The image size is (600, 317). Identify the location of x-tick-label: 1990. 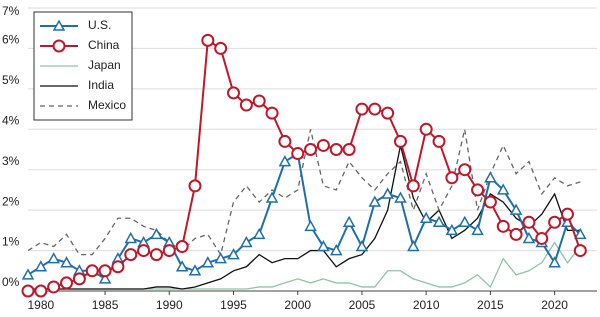
(169, 305).